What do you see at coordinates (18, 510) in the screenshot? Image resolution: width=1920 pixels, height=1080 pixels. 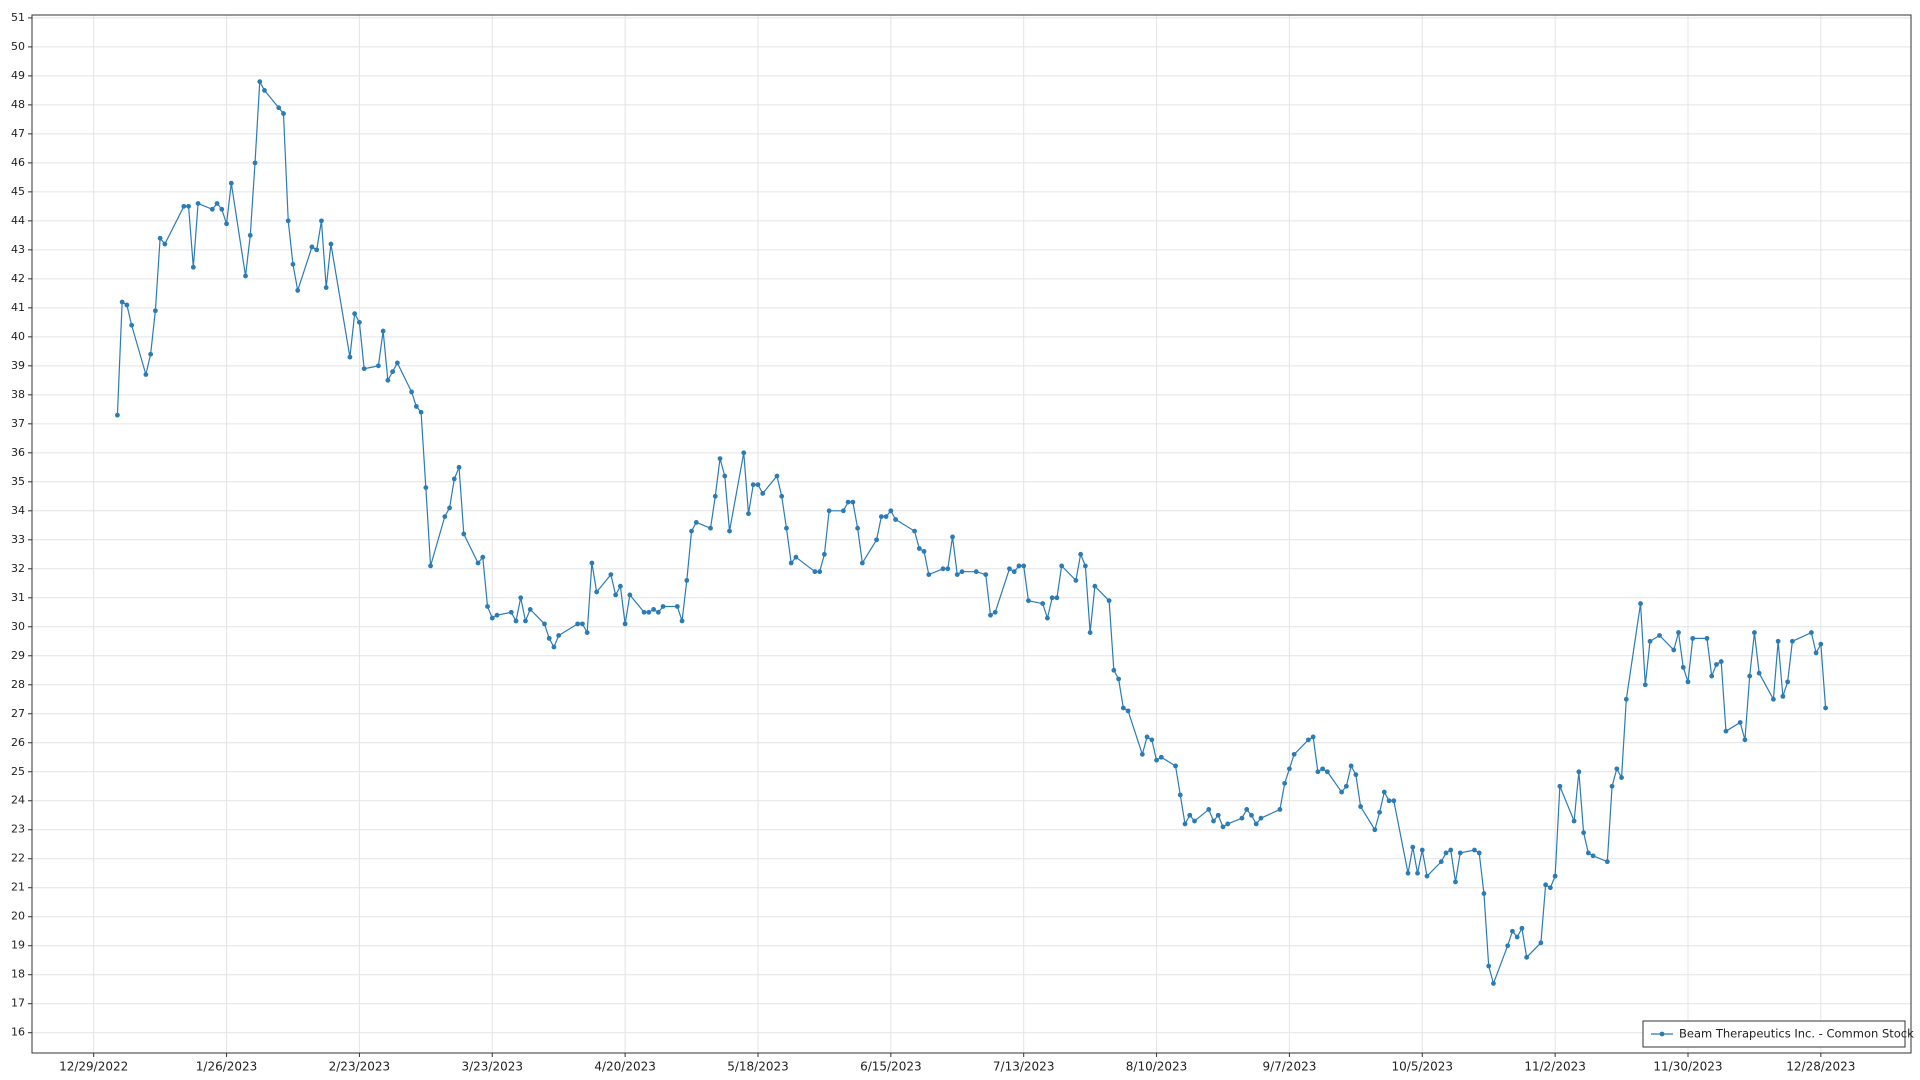 I see `y-tick-label: 34` at bounding box center [18, 510].